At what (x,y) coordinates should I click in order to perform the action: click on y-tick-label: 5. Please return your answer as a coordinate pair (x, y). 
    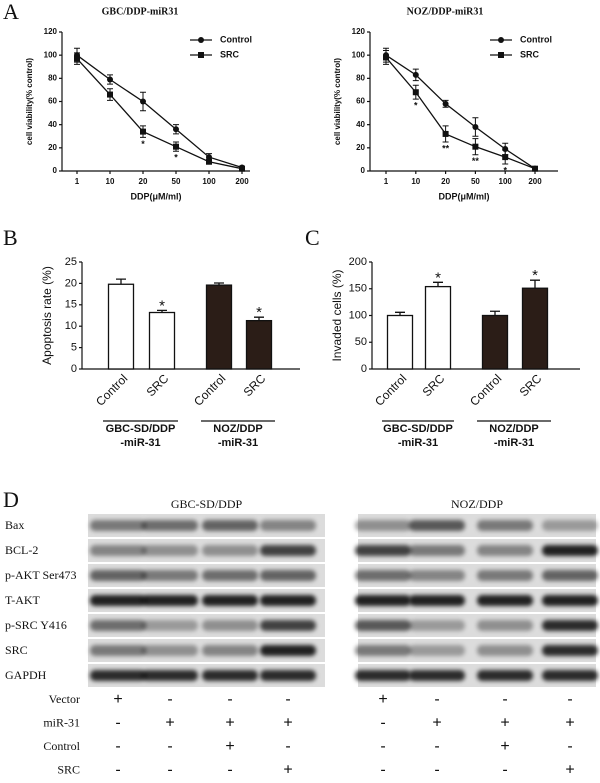
    Looking at the image, I should click on (74, 348).